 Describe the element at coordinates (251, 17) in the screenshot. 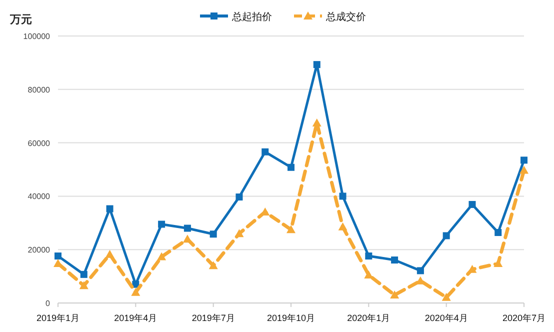

I see `legend-label: 总起拍价` at that location.